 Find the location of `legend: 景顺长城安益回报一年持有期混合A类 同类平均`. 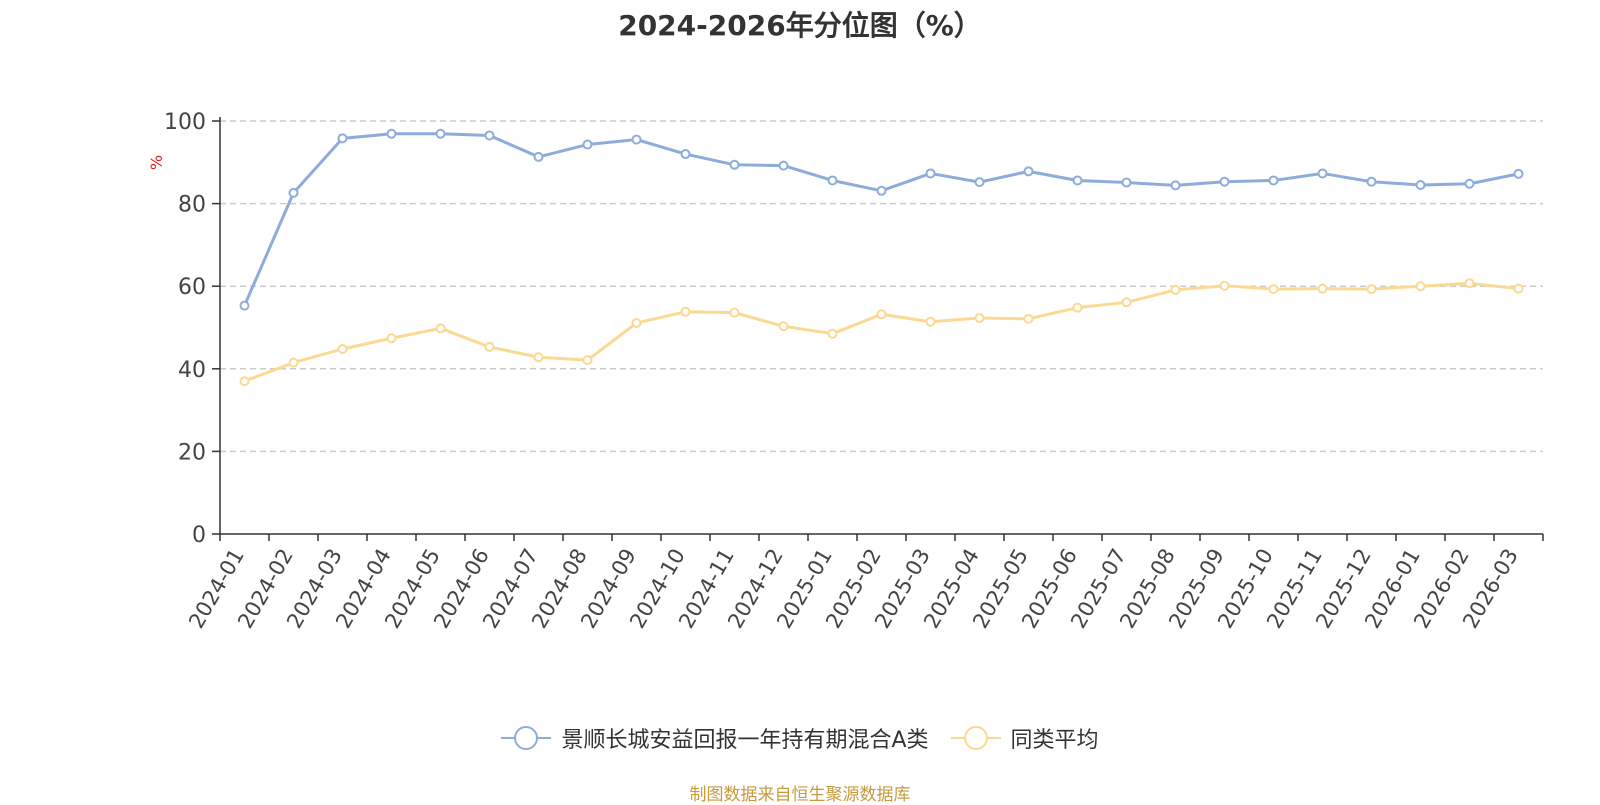

legend: 景顺长城安益回报一年持有期混合A类 同类平均 is located at coordinates (800, 738).